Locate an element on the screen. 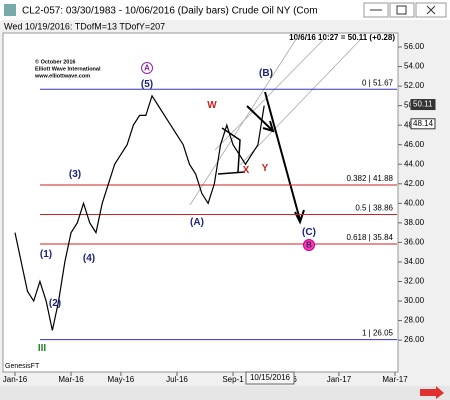 The image size is (450, 400). copyright: Elliott Wave International is located at coordinates (68, 69).